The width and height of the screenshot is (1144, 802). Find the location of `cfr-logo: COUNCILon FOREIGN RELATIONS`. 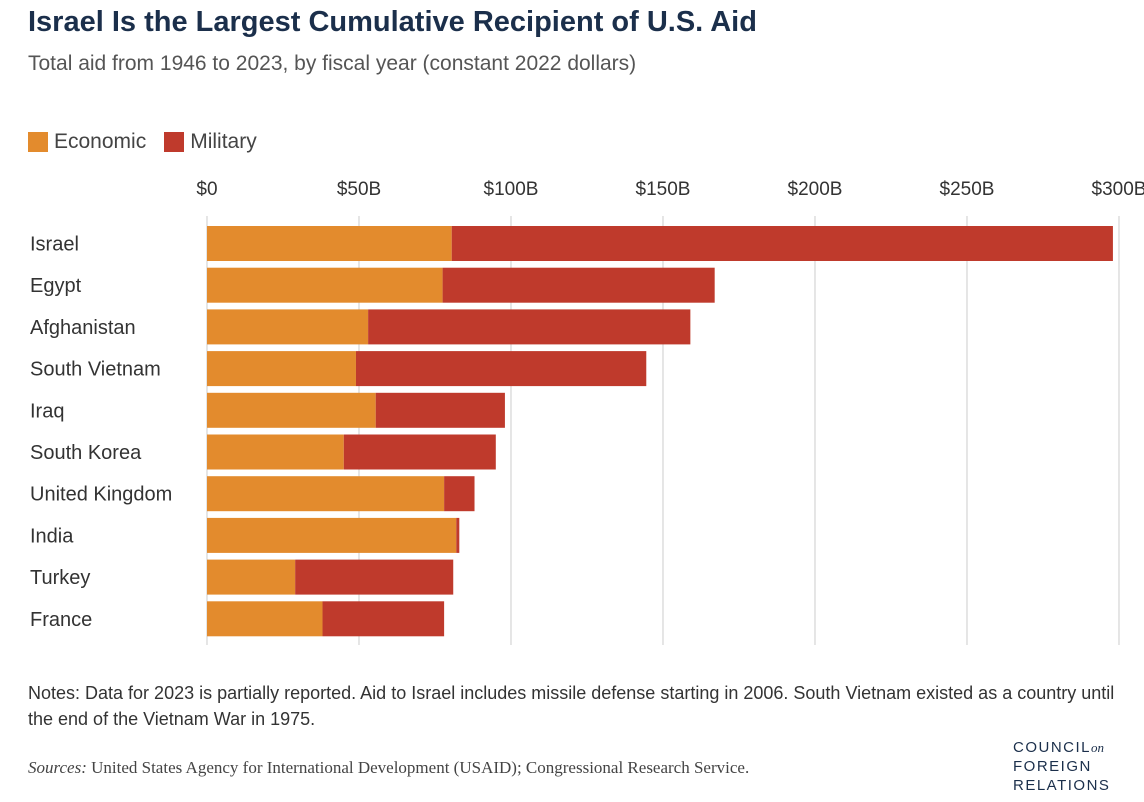

cfr-logo: COUNCILon FOREIGN RELATIONS is located at coordinates (1070, 766).